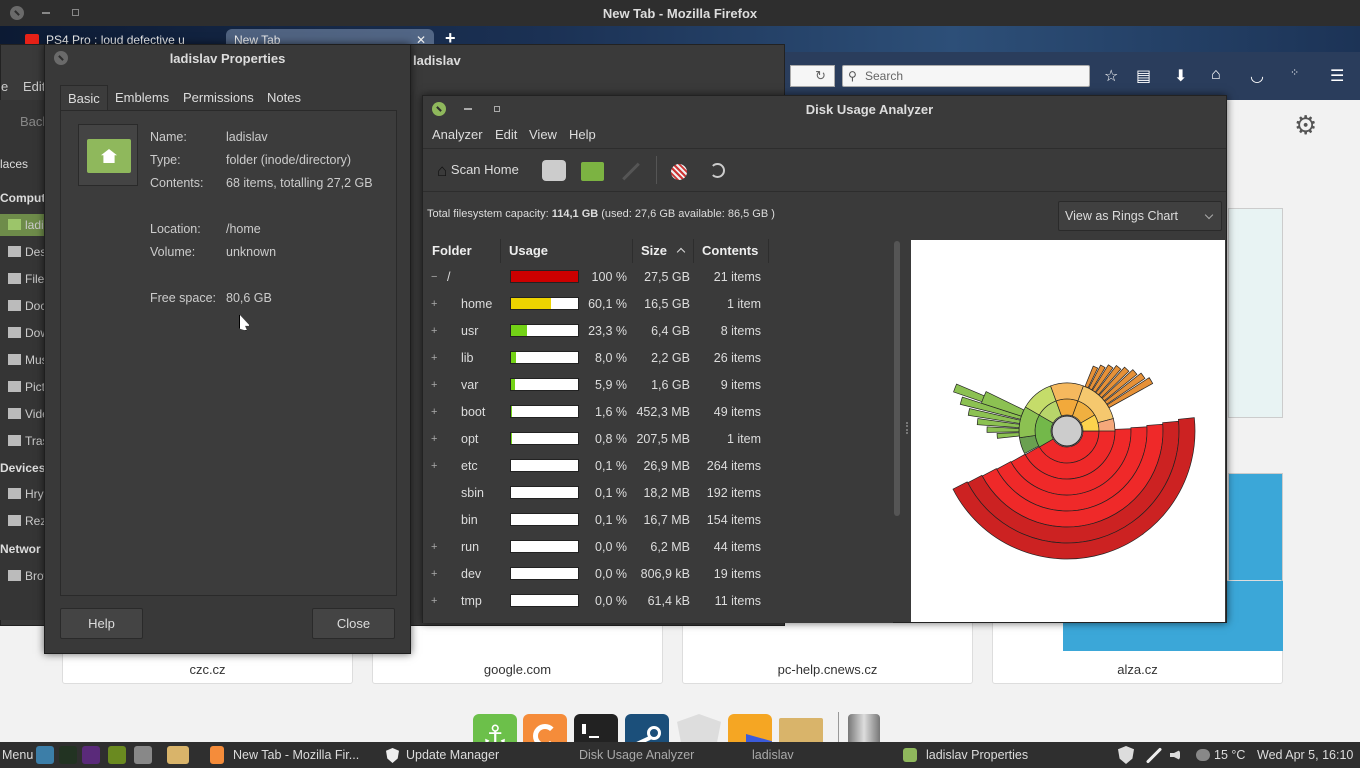 The height and width of the screenshot is (768, 1360). I want to click on sidebar-item-device: Rez, so click(22, 521).